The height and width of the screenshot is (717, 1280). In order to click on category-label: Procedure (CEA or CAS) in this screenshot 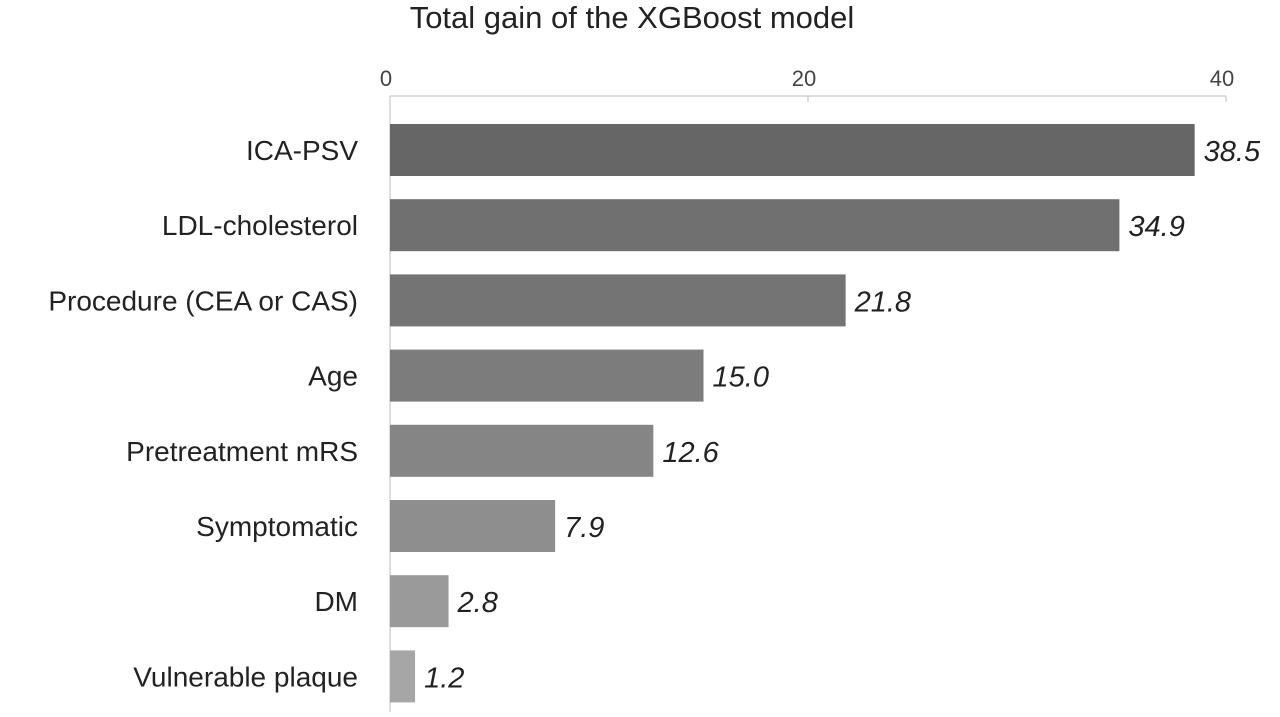, I will do `click(203, 300)`.